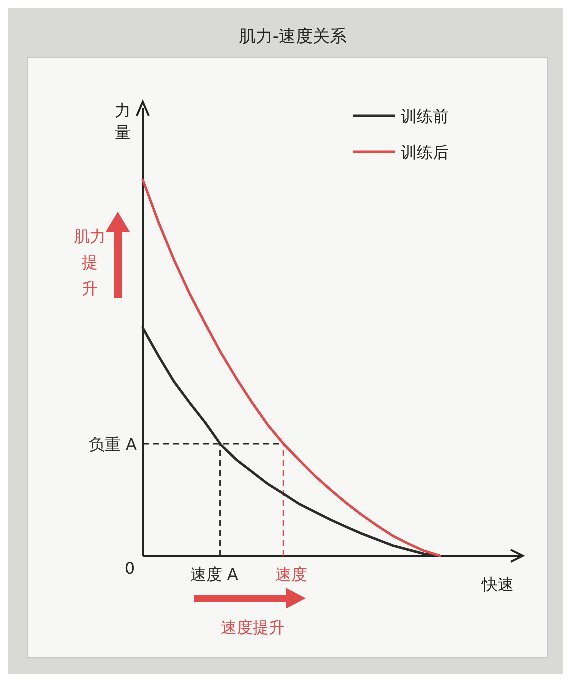 Image resolution: width=571 pixels, height=682 pixels. What do you see at coordinates (214, 574) in the screenshot?
I see `text: 速度 A` at bounding box center [214, 574].